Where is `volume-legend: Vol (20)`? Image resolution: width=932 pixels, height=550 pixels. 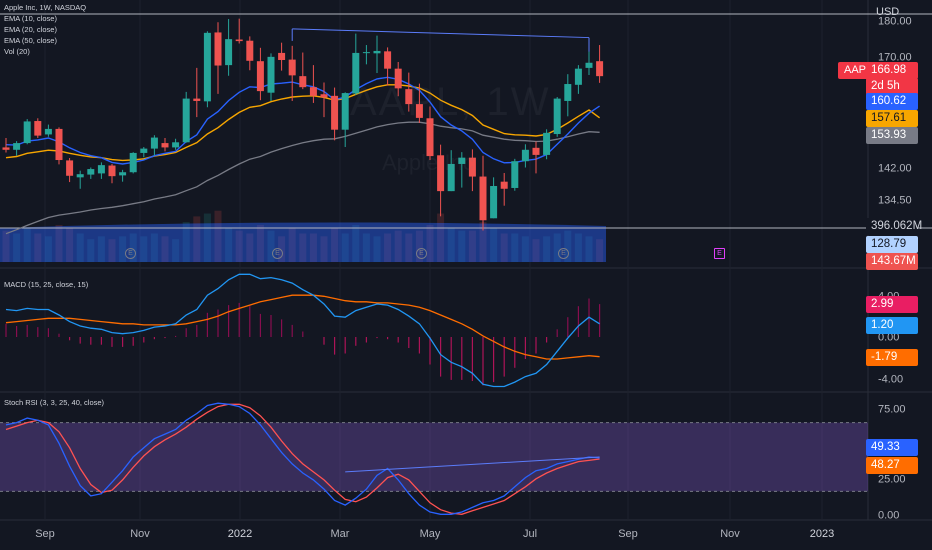 volume-legend: Vol (20) is located at coordinates (17, 51).